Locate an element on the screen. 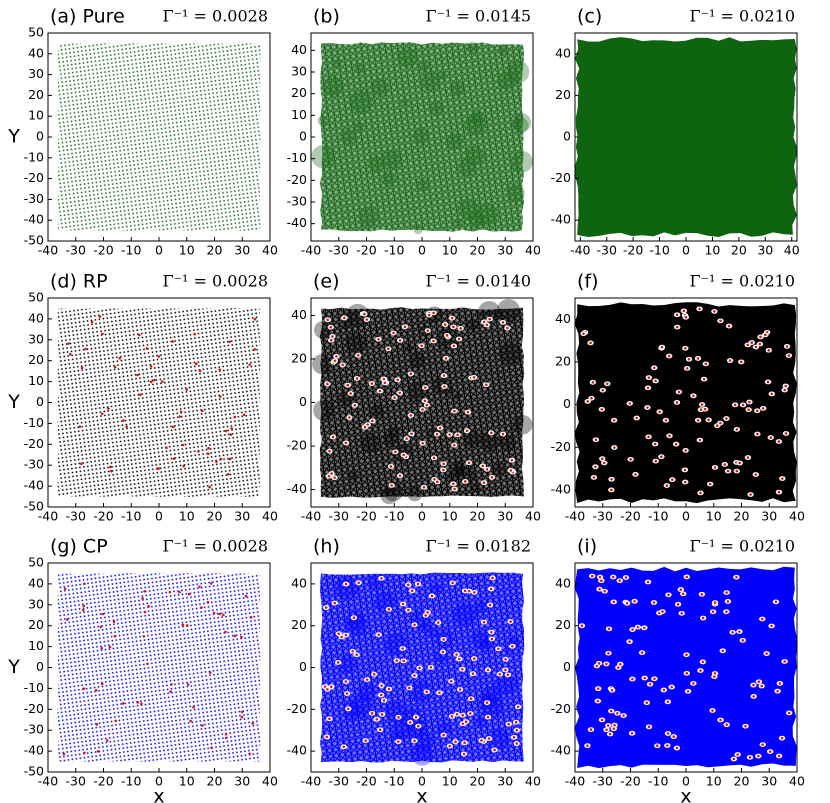 Image resolution: width=830 pixels, height=803 pixels. gamma-label: Γ⁻¹ = 0.0140 is located at coordinates (478, 281).